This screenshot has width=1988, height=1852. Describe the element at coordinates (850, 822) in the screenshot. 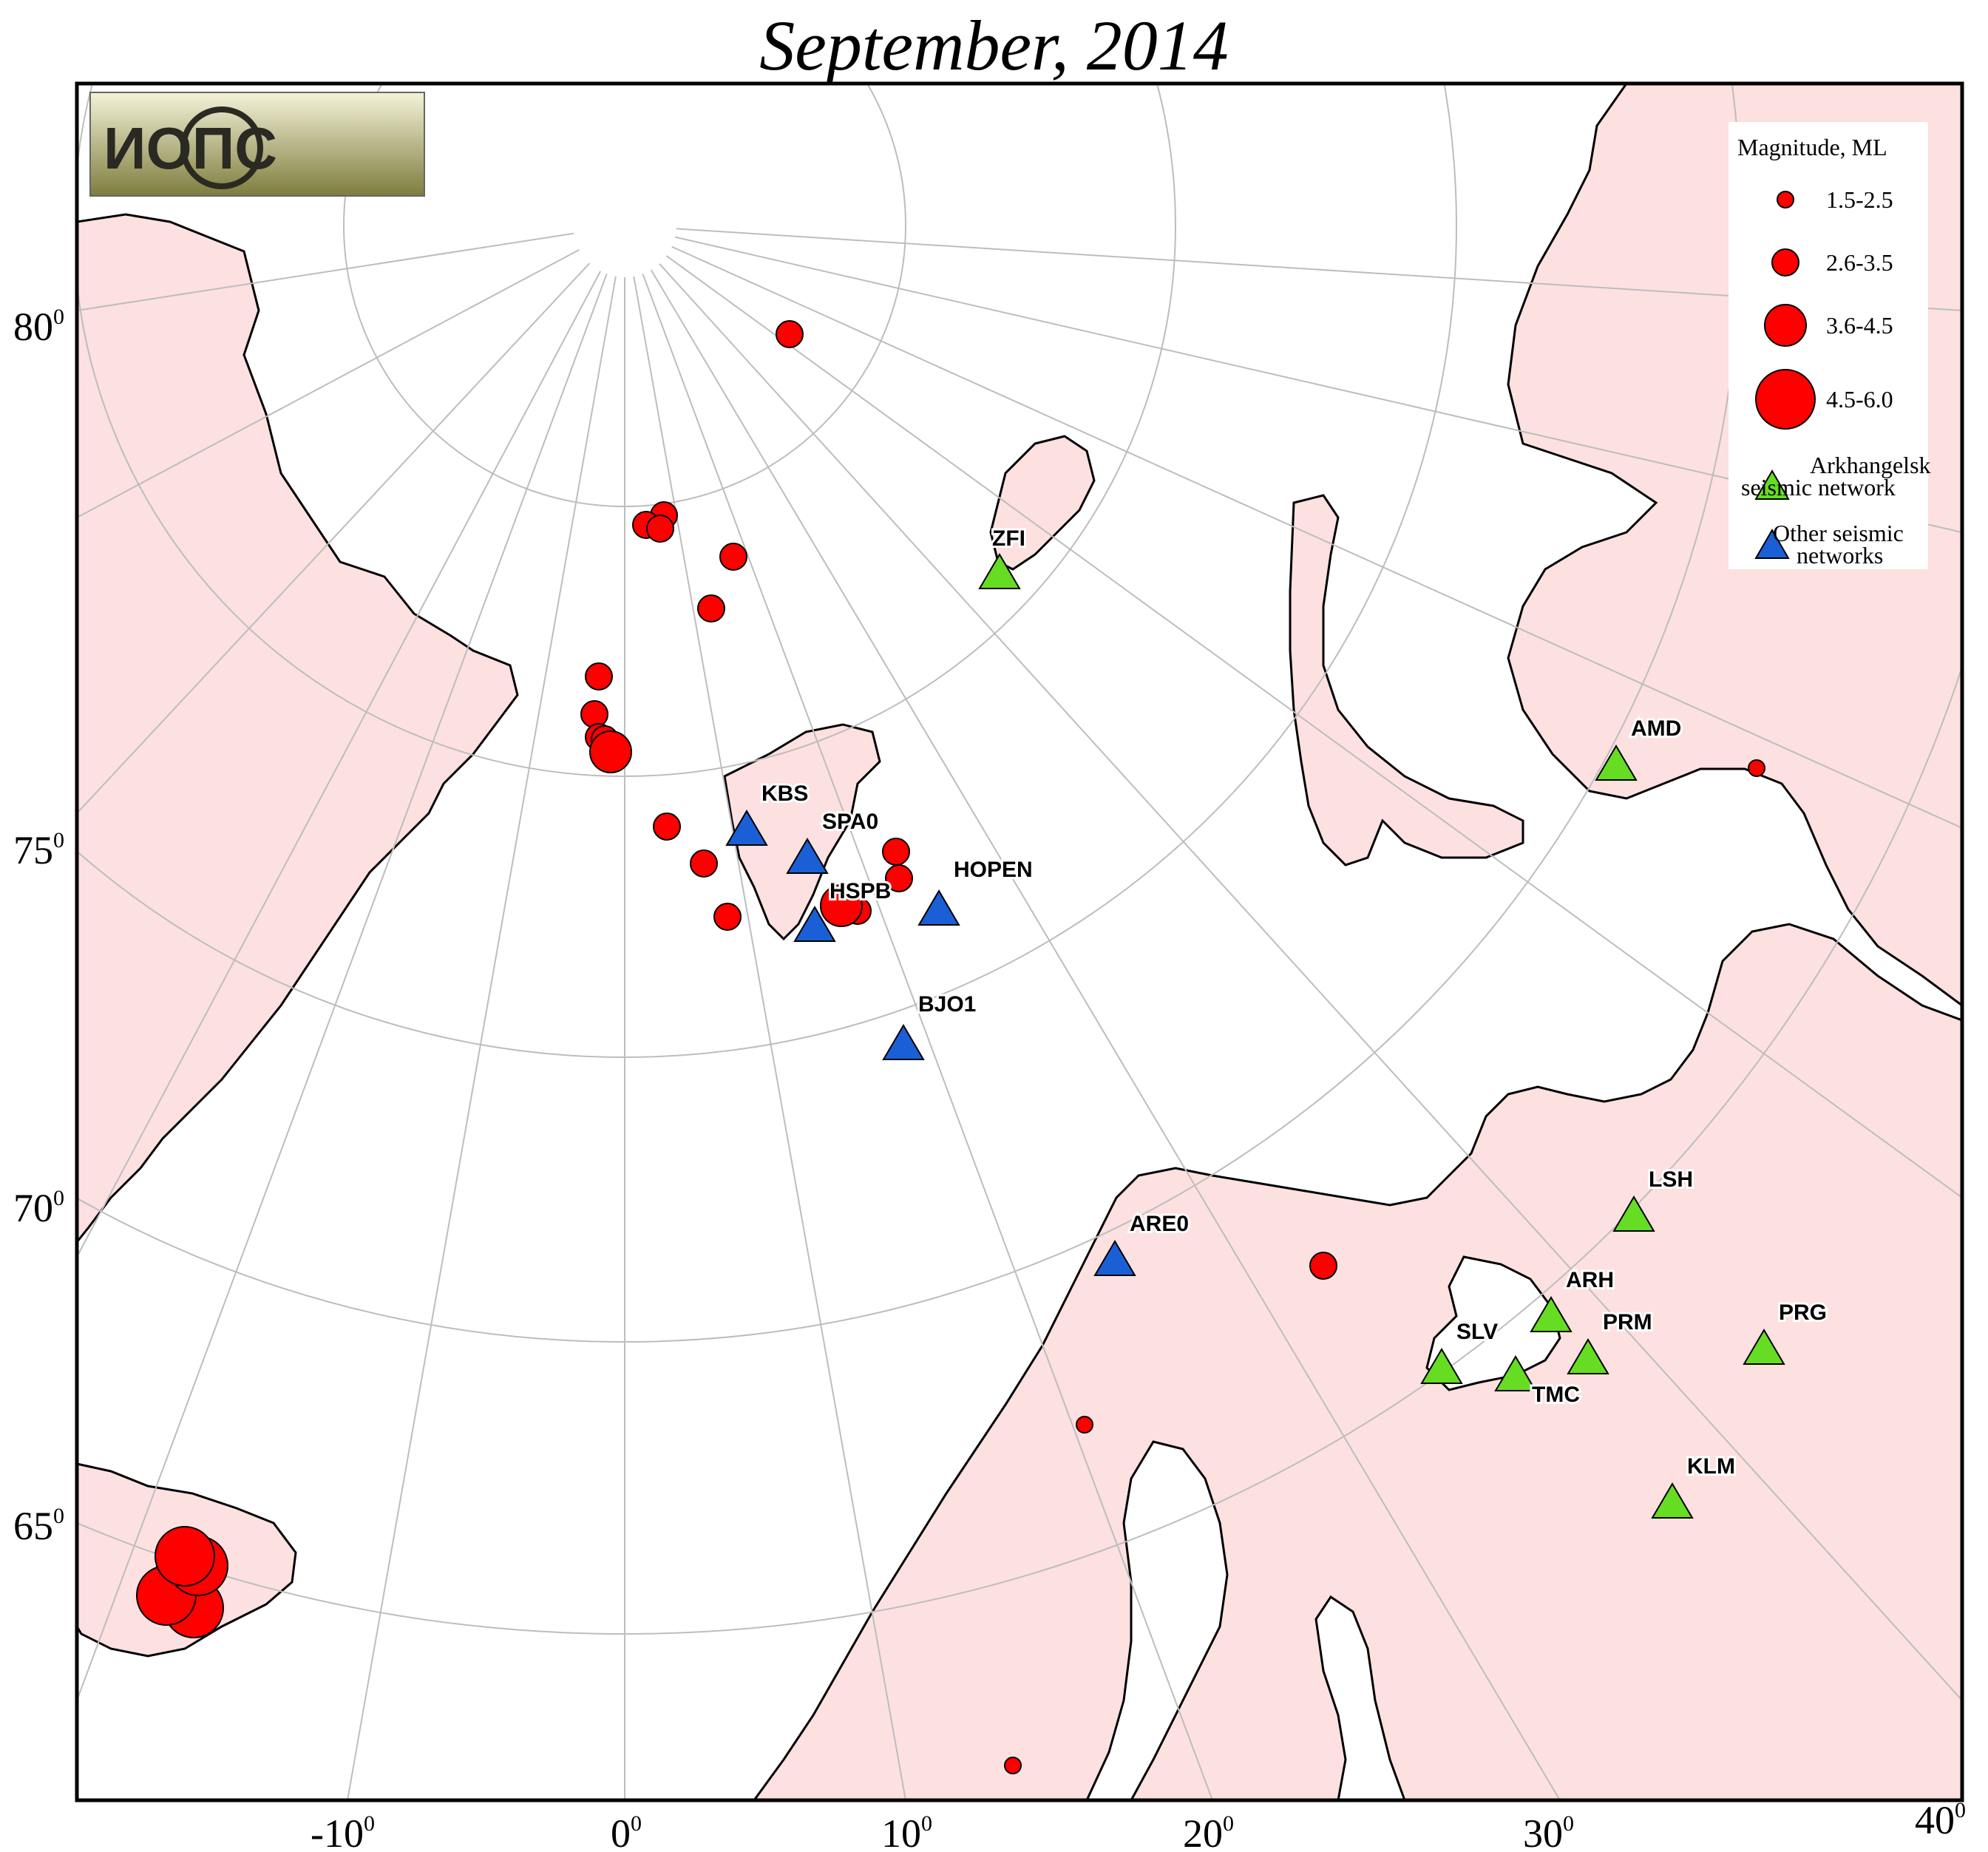

I see `station-spa0-label: SPA0` at that location.